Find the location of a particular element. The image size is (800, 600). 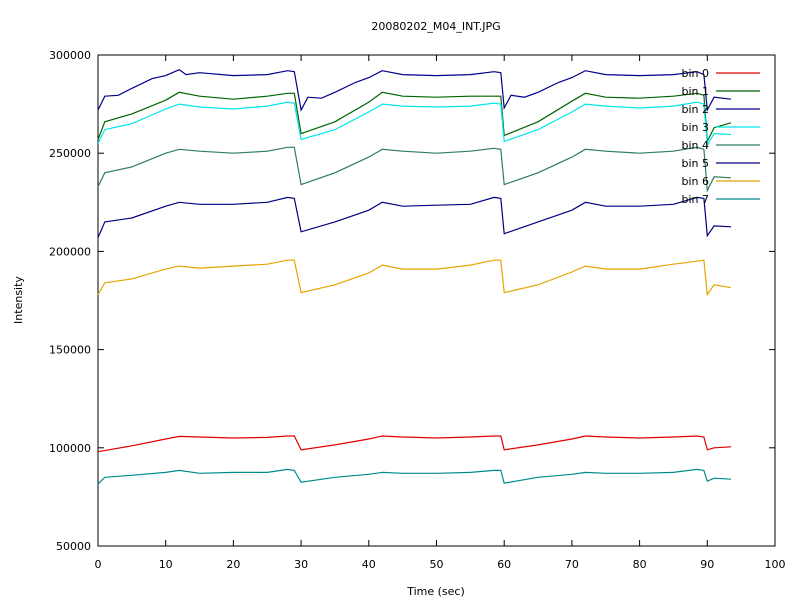

legend-label: bin 6 is located at coordinates (695, 181).